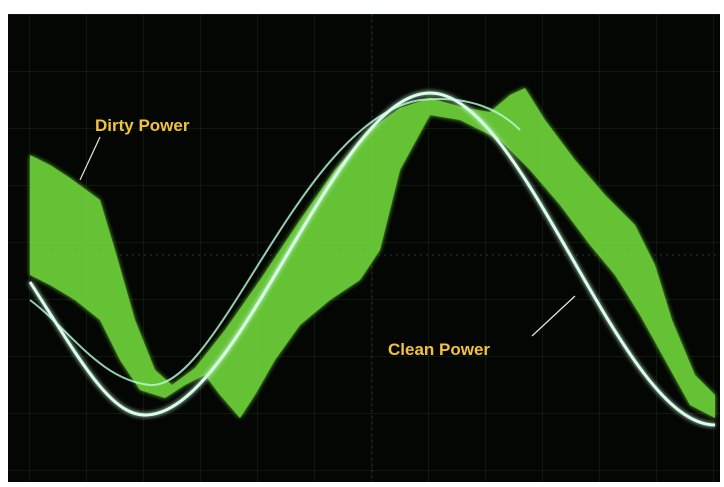 Image resolution: width=724 pixels, height=487 pixels. I want to click on clean-label: Clean Power, so click(439, 349).